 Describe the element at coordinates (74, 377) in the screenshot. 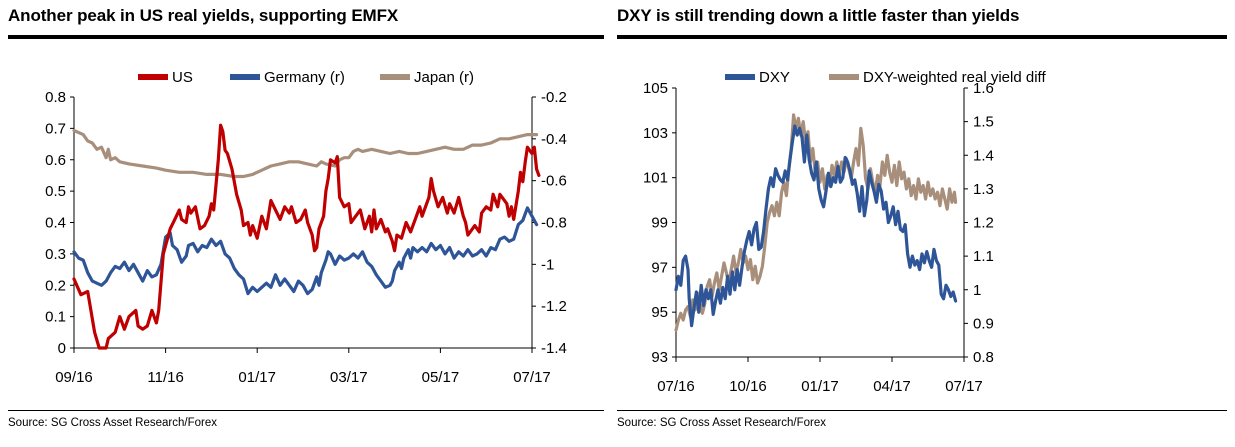

I see `x-tick-label: 09/16` at that location.